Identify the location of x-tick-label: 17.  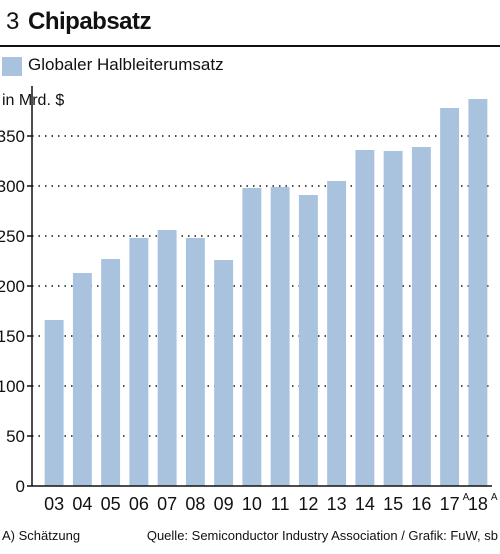
(450, 504).